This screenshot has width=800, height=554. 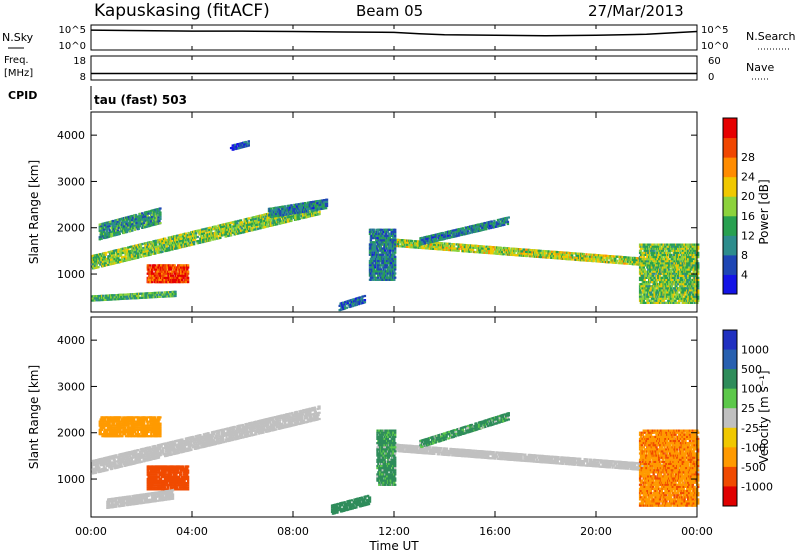 I want to click on noise-tick-left-top: 10^5, so click(x=72, y=30).